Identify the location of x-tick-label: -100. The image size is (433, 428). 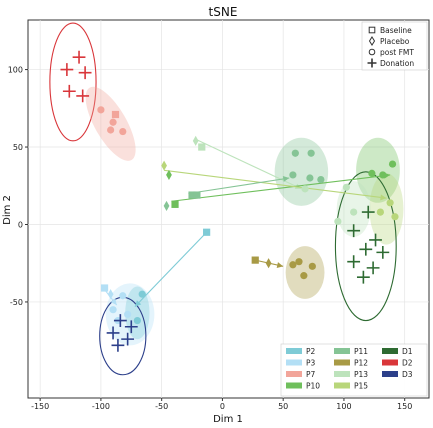
(101, 406).